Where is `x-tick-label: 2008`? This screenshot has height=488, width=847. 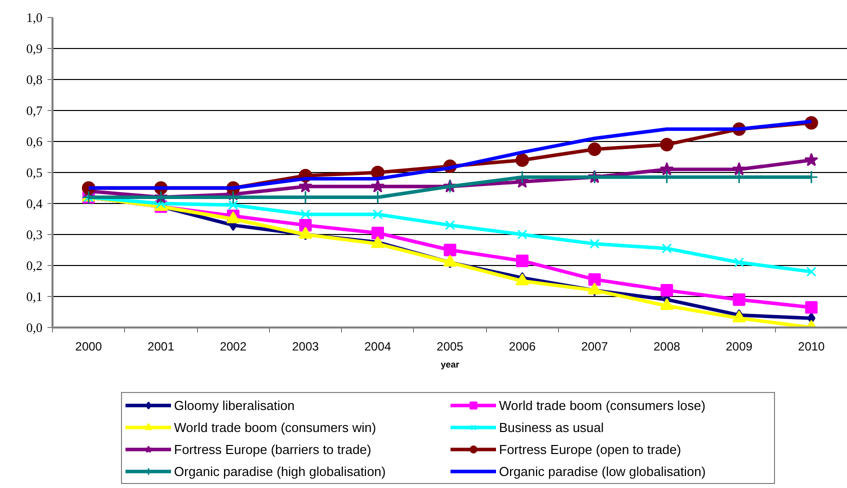
x-tick-label: 2008 is located at coordinates (666, 347).